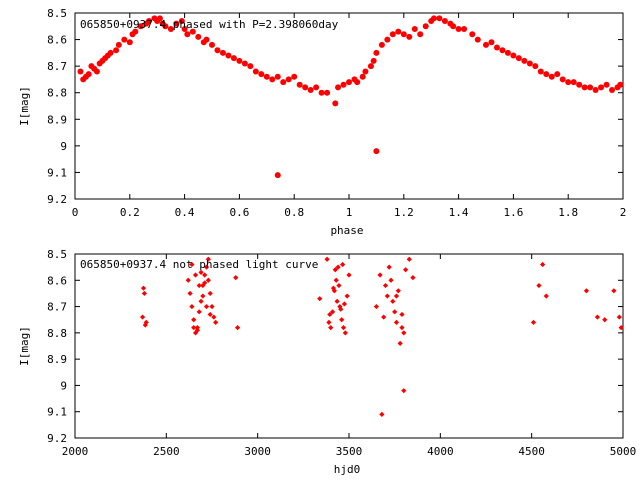 Image resolution: width=640 pixels, height=480 pixels. I want to click on phased-chart-title: 065850+0937.4 phased with P=2.398060day, so click(209, 24).